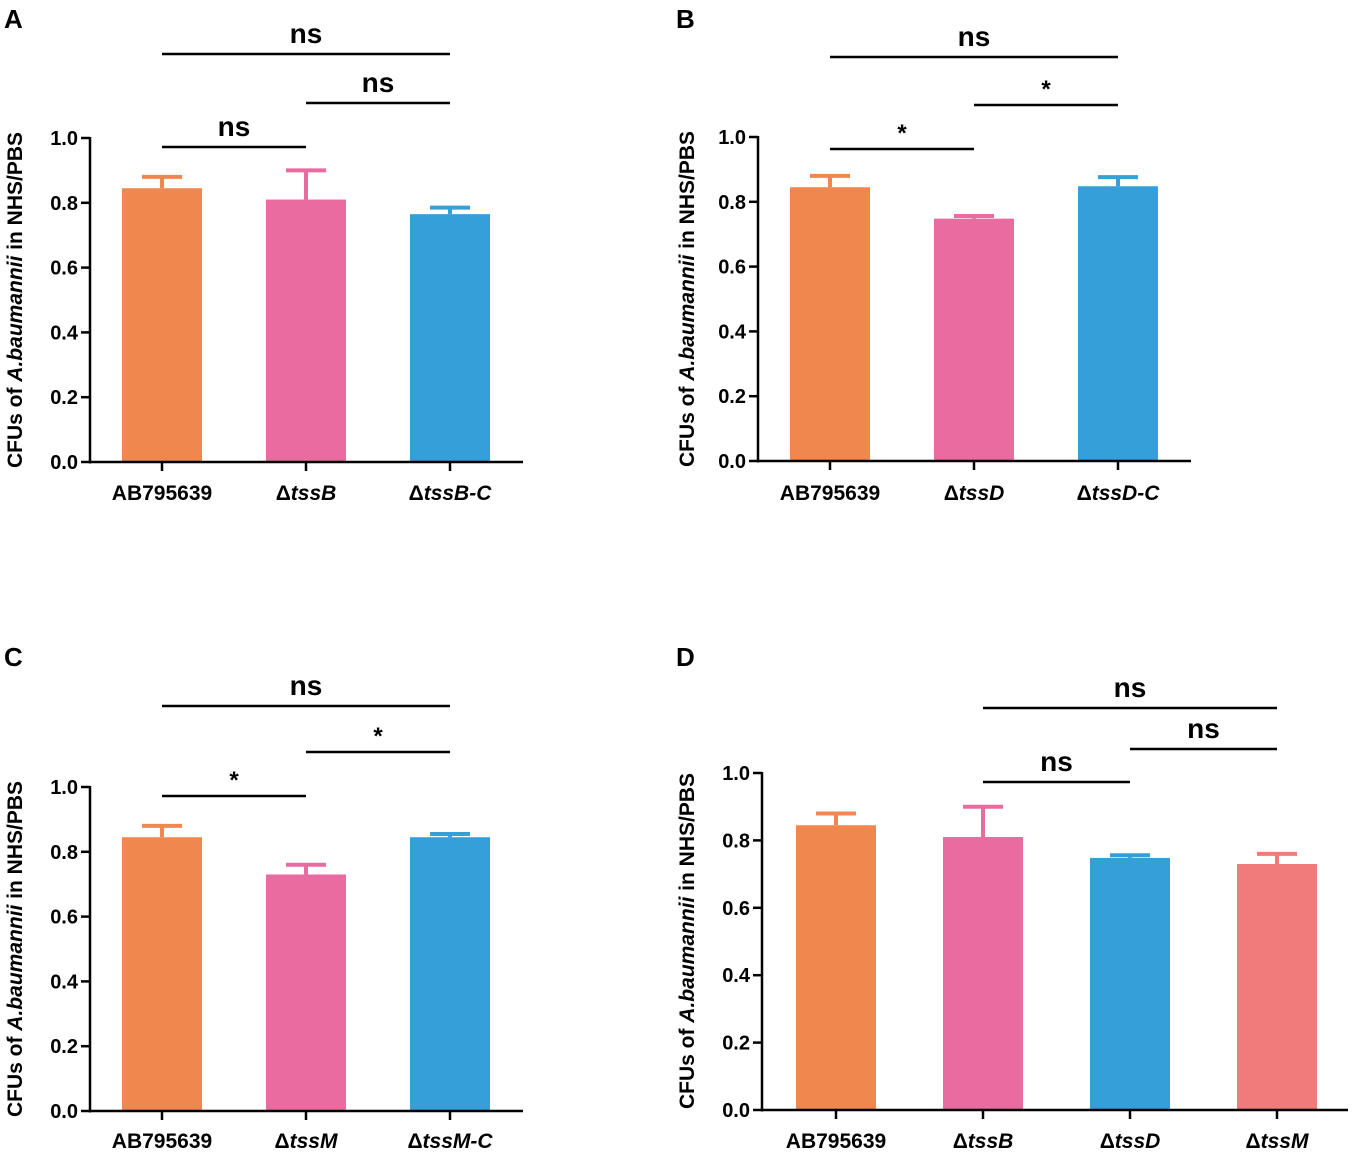  I want to click on significance-label-d-1: ns, so click(1056, 761).